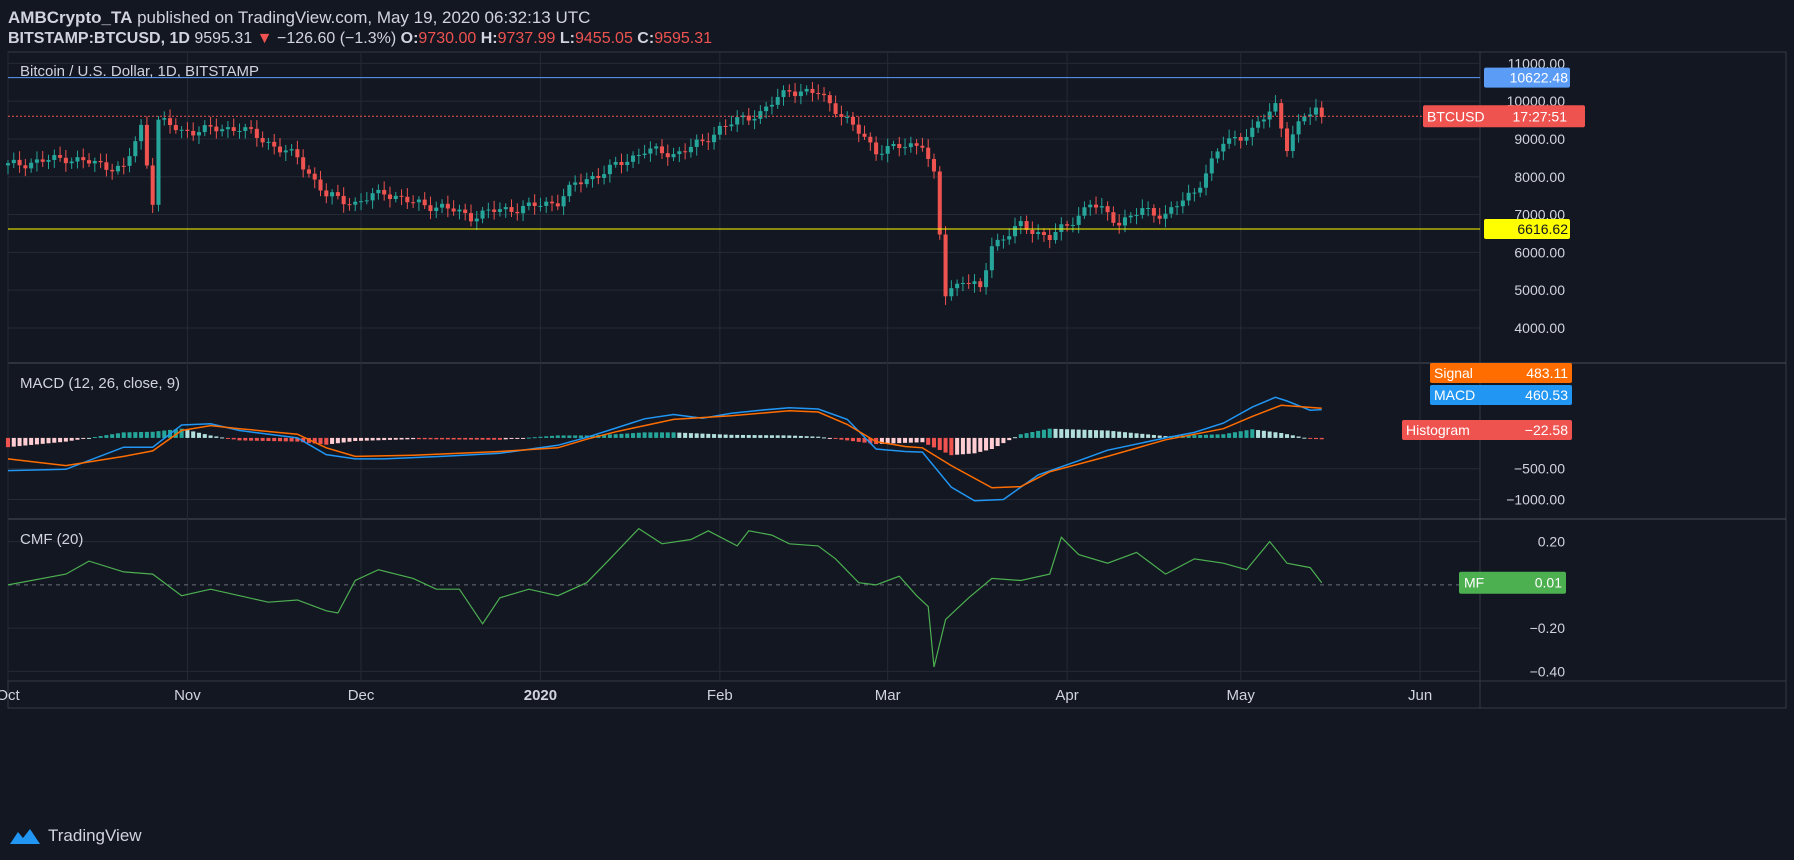 The image size is (1794, 860). What do you see at coordinates (1539, 215) in the screenshot?
I see `price-tick-label: 7000.00` at bounding box center [1539, 215].